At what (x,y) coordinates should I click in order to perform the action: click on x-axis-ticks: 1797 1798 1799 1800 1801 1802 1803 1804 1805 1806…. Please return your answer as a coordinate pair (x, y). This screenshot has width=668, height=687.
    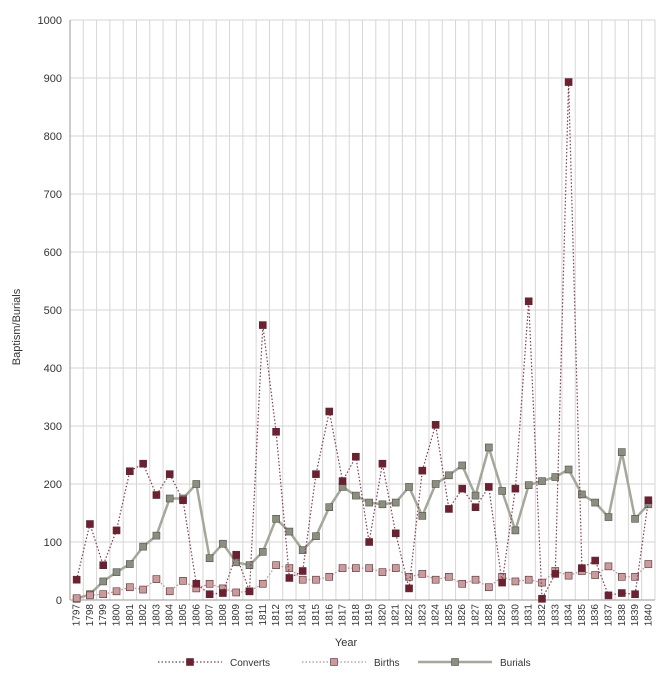
    Looking at the image, I should click on (363, 615).